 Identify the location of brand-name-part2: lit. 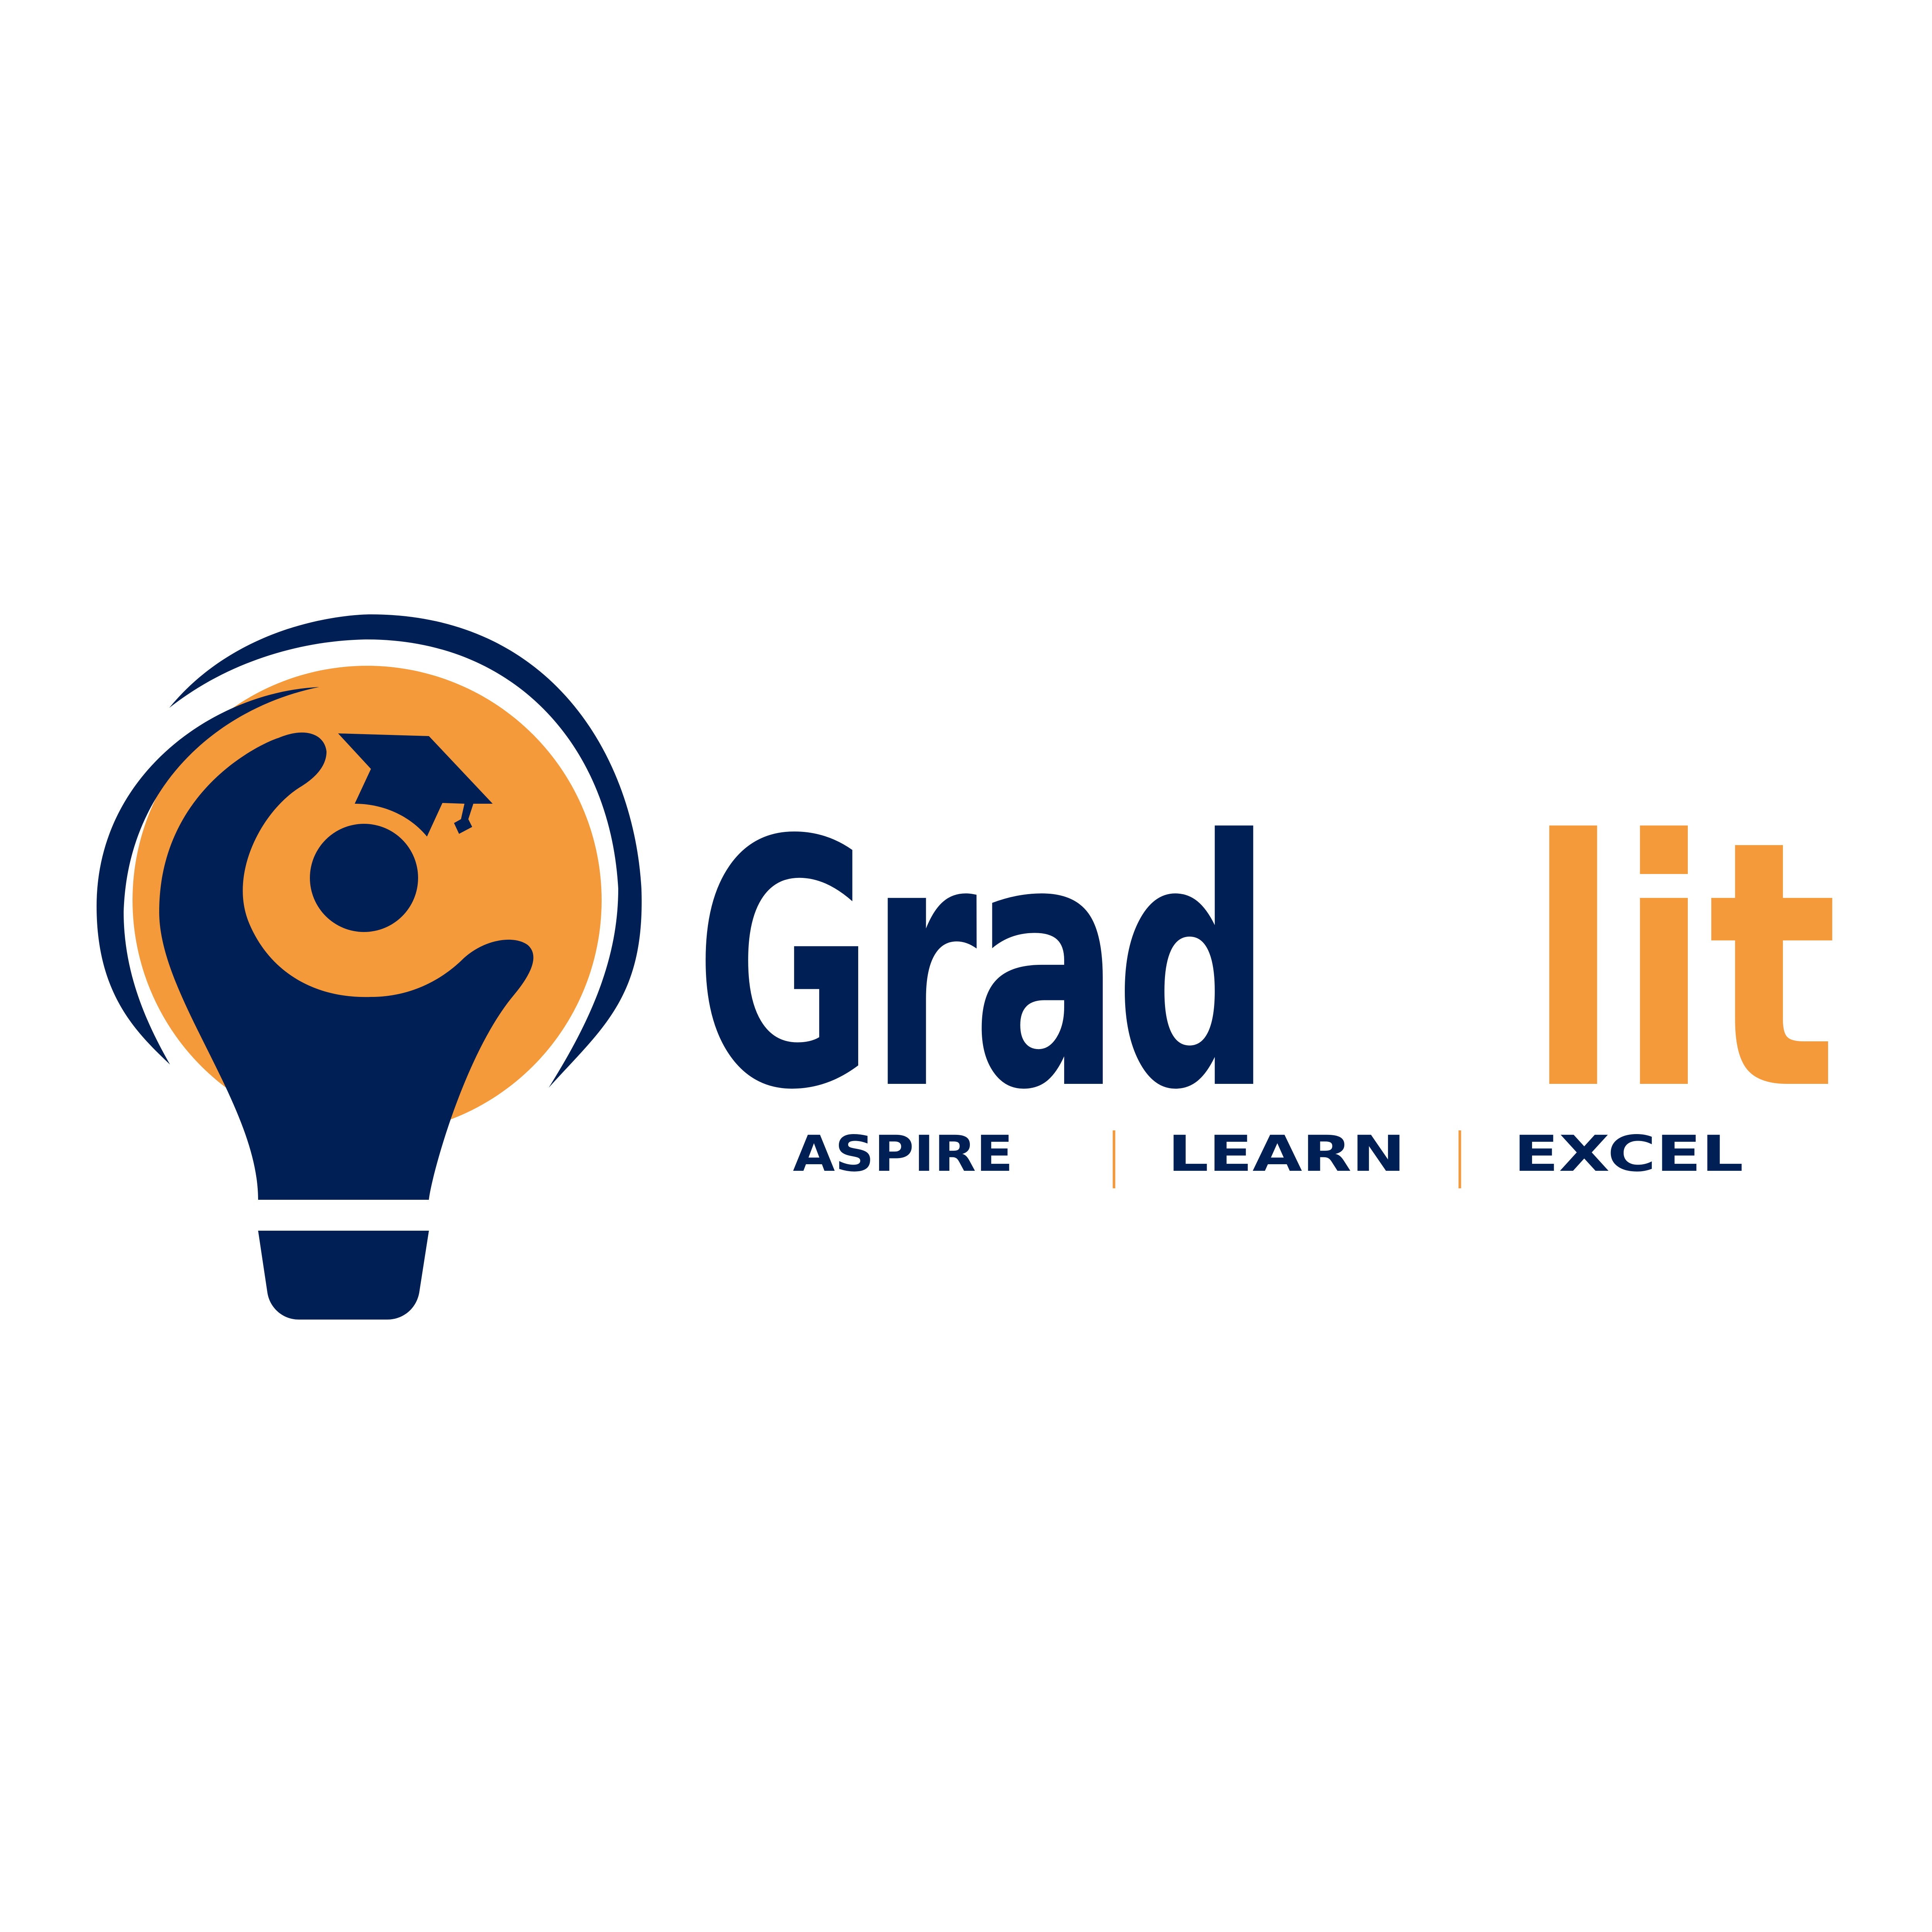
(1681, 966).